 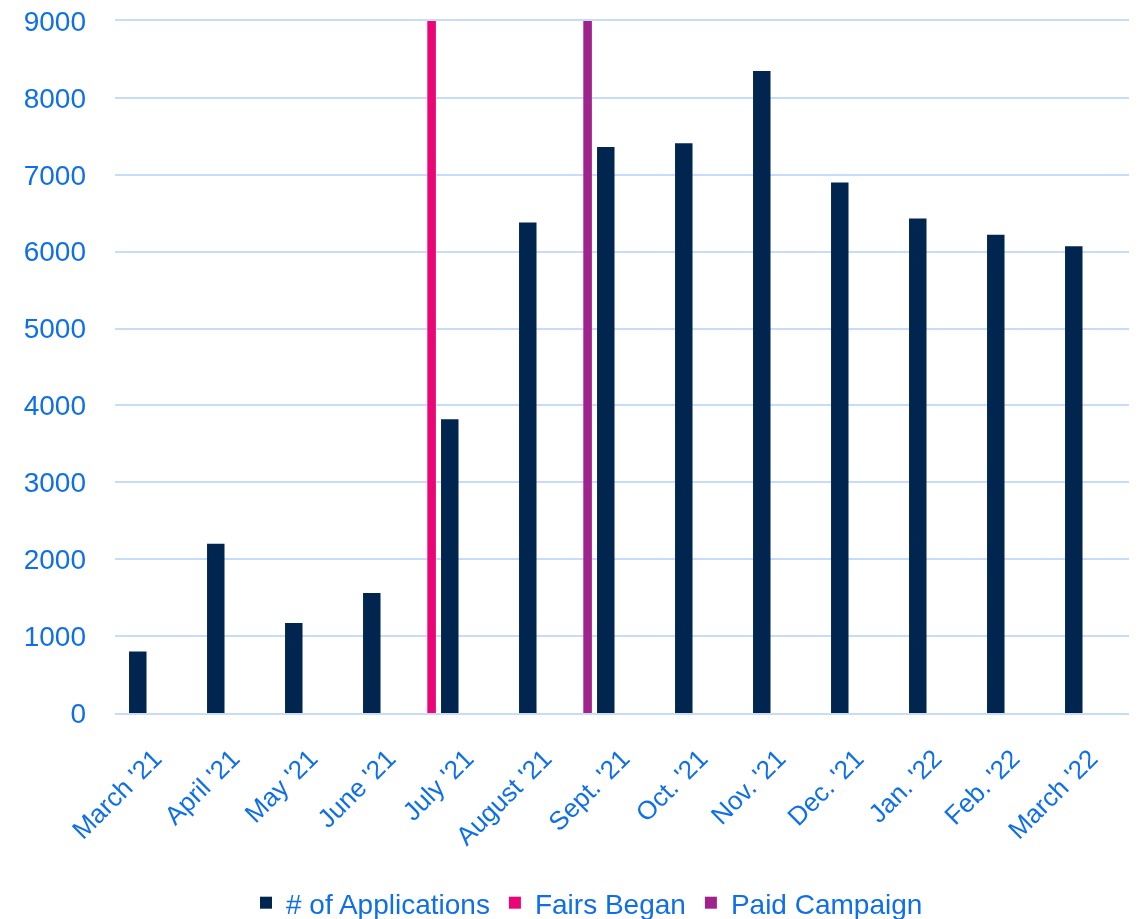 I want to click on legend-label: Paid Campaign, so click(x=826, y=903).